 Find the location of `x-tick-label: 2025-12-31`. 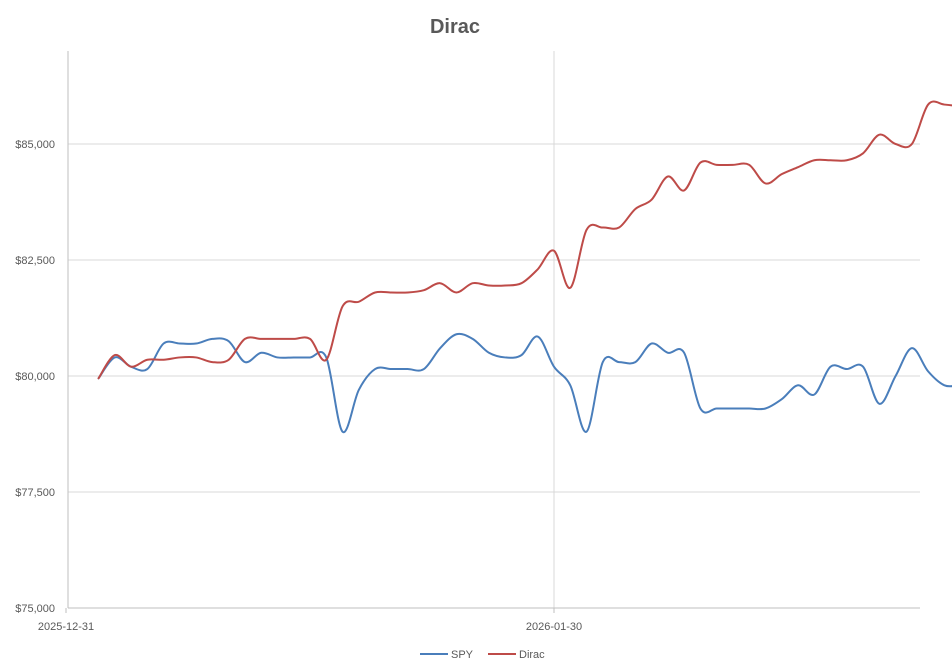

x-tick-label: 2025-12-31 is located at coordinates (66, 627).